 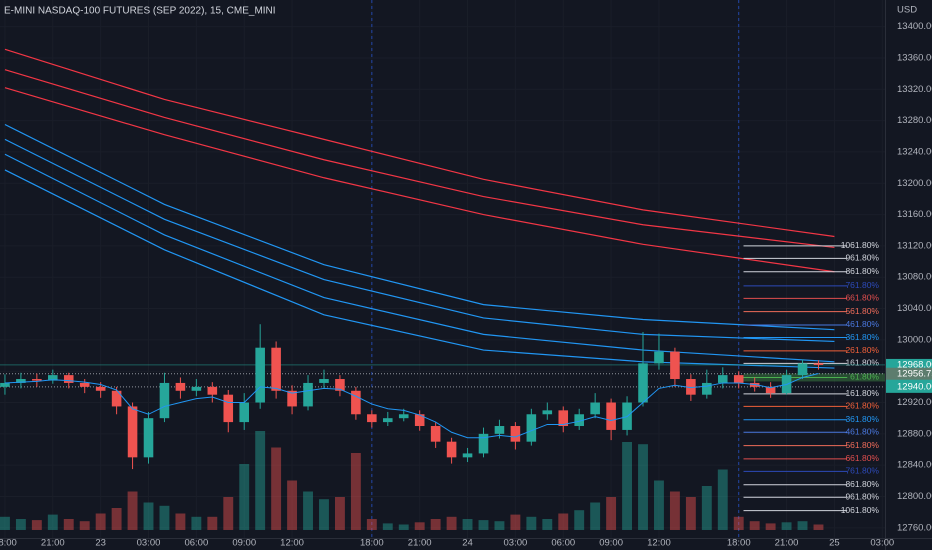 I want to click on y-tick-label: 13200.00, so click(x=914, y=183).